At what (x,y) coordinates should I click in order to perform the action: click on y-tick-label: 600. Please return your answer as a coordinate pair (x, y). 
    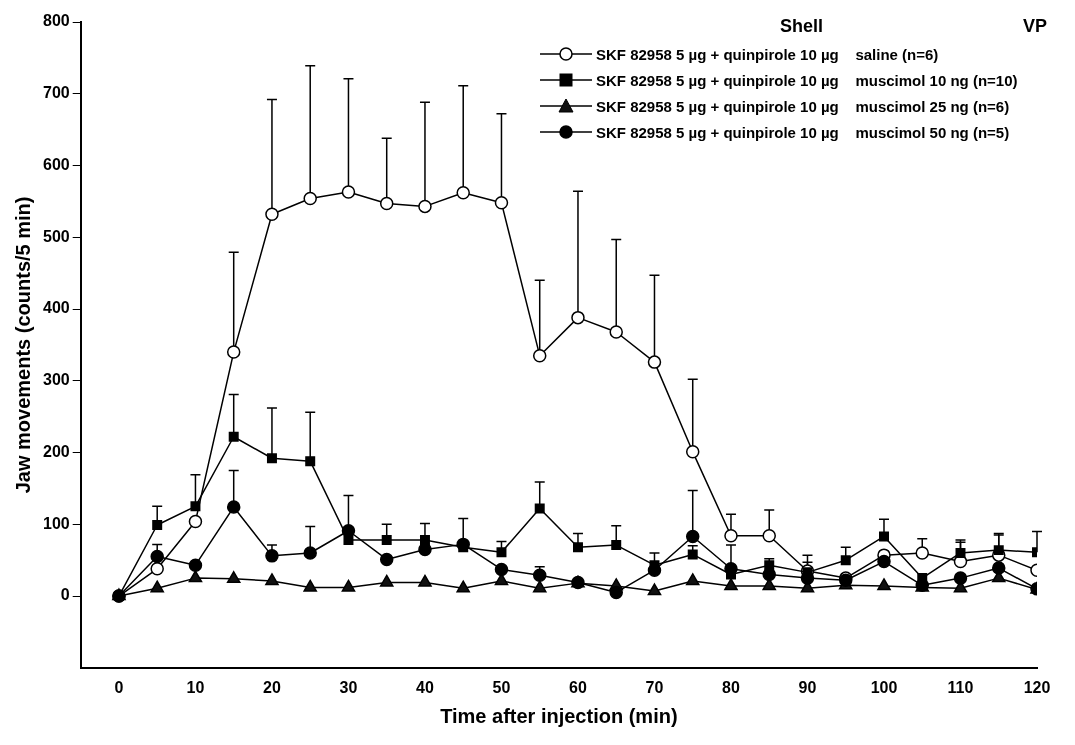
    Looking at the image, I should click on (56, 164).